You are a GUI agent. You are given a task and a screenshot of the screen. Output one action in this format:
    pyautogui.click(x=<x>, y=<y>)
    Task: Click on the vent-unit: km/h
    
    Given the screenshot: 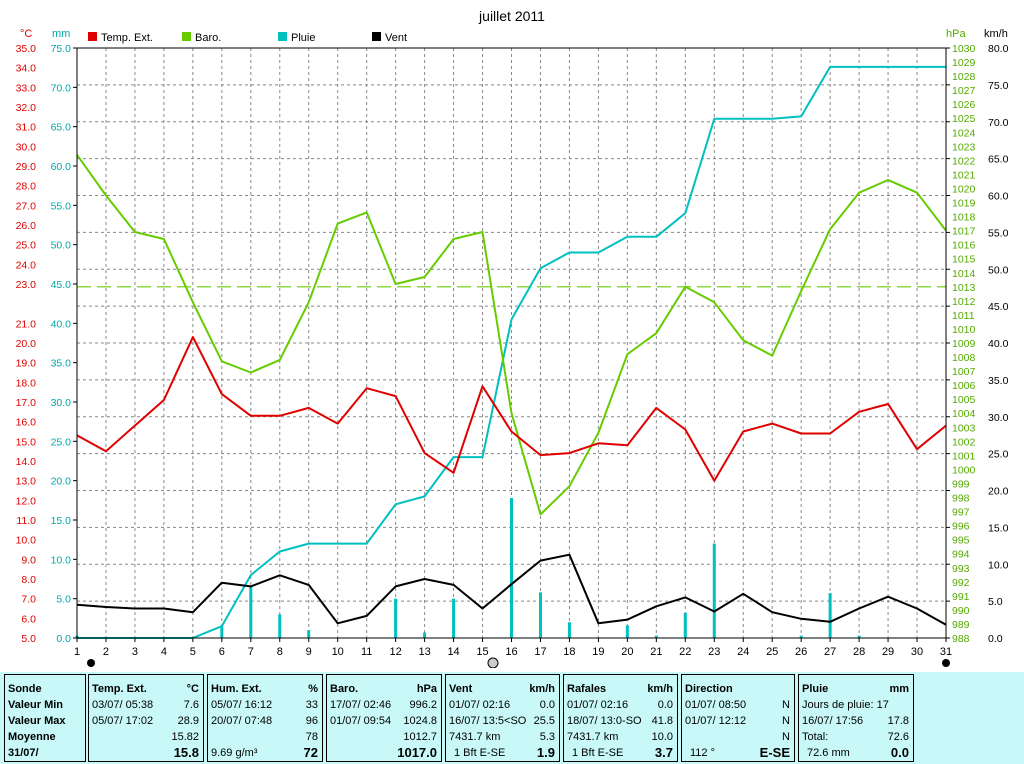 What is the action you would take?
    pyautogui.click(x=542, y=689)
    